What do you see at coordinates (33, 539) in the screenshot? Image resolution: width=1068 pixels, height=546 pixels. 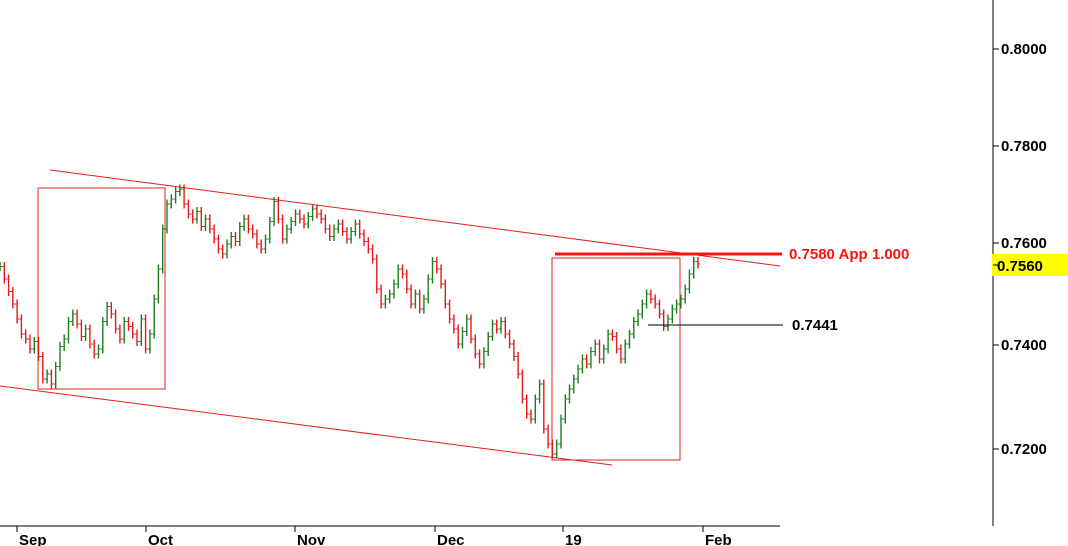 I see `x-tick-label: Sep` at bounding box center [33, 539].